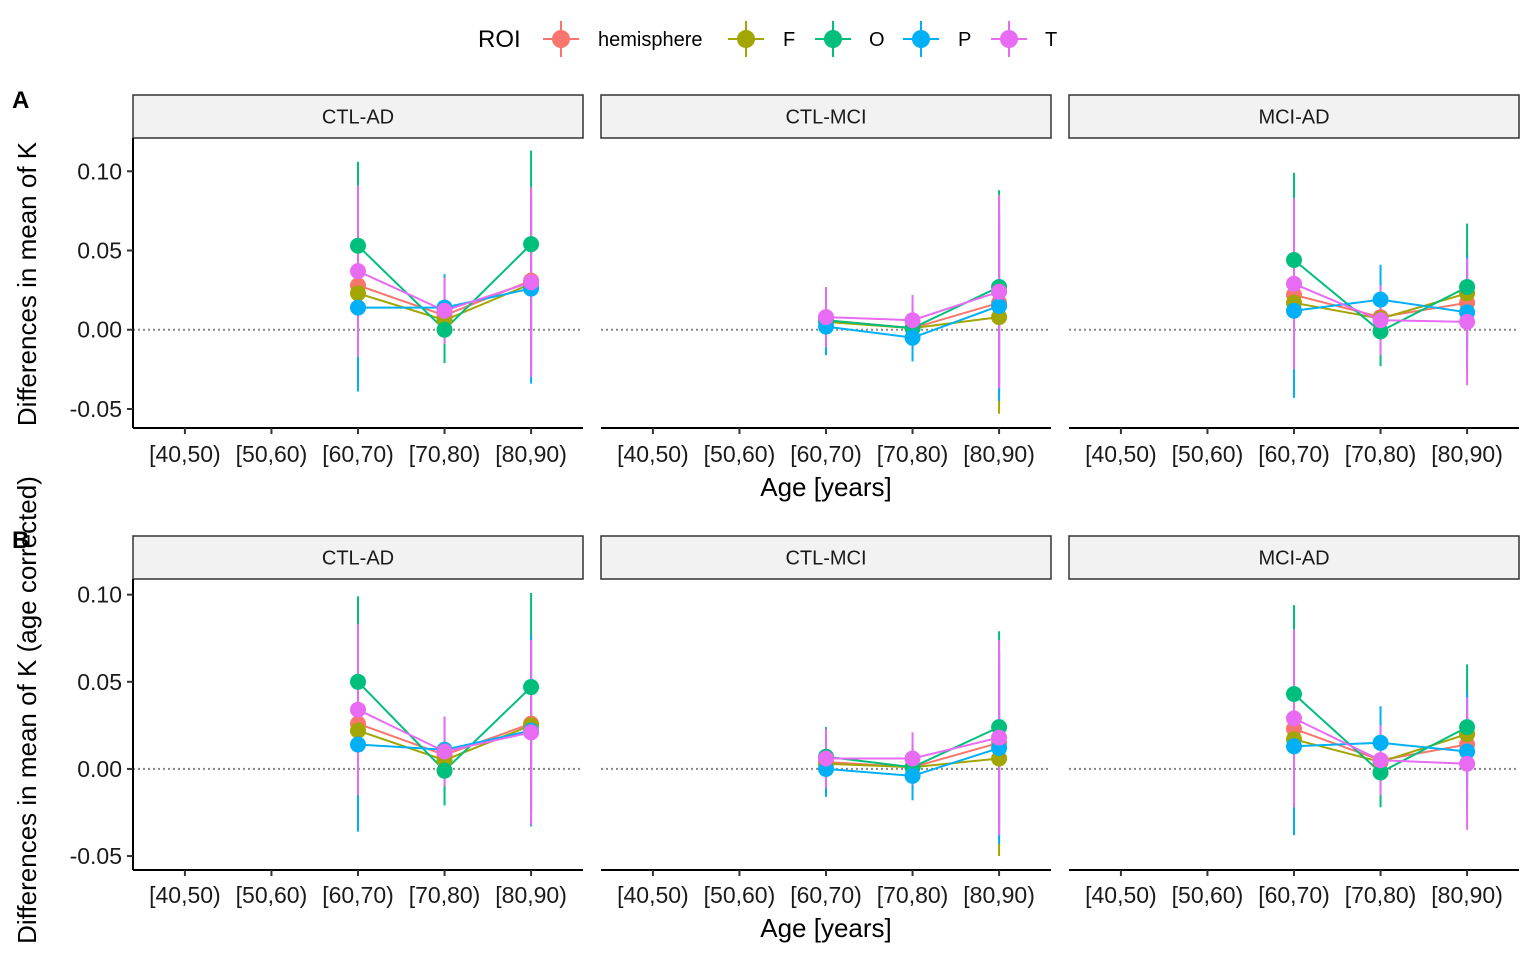 This screenshot has width=1536, height=960. Describe the element at coordinates (499, 39) in the screenshot. I see `legend-title: ROI` at that location.